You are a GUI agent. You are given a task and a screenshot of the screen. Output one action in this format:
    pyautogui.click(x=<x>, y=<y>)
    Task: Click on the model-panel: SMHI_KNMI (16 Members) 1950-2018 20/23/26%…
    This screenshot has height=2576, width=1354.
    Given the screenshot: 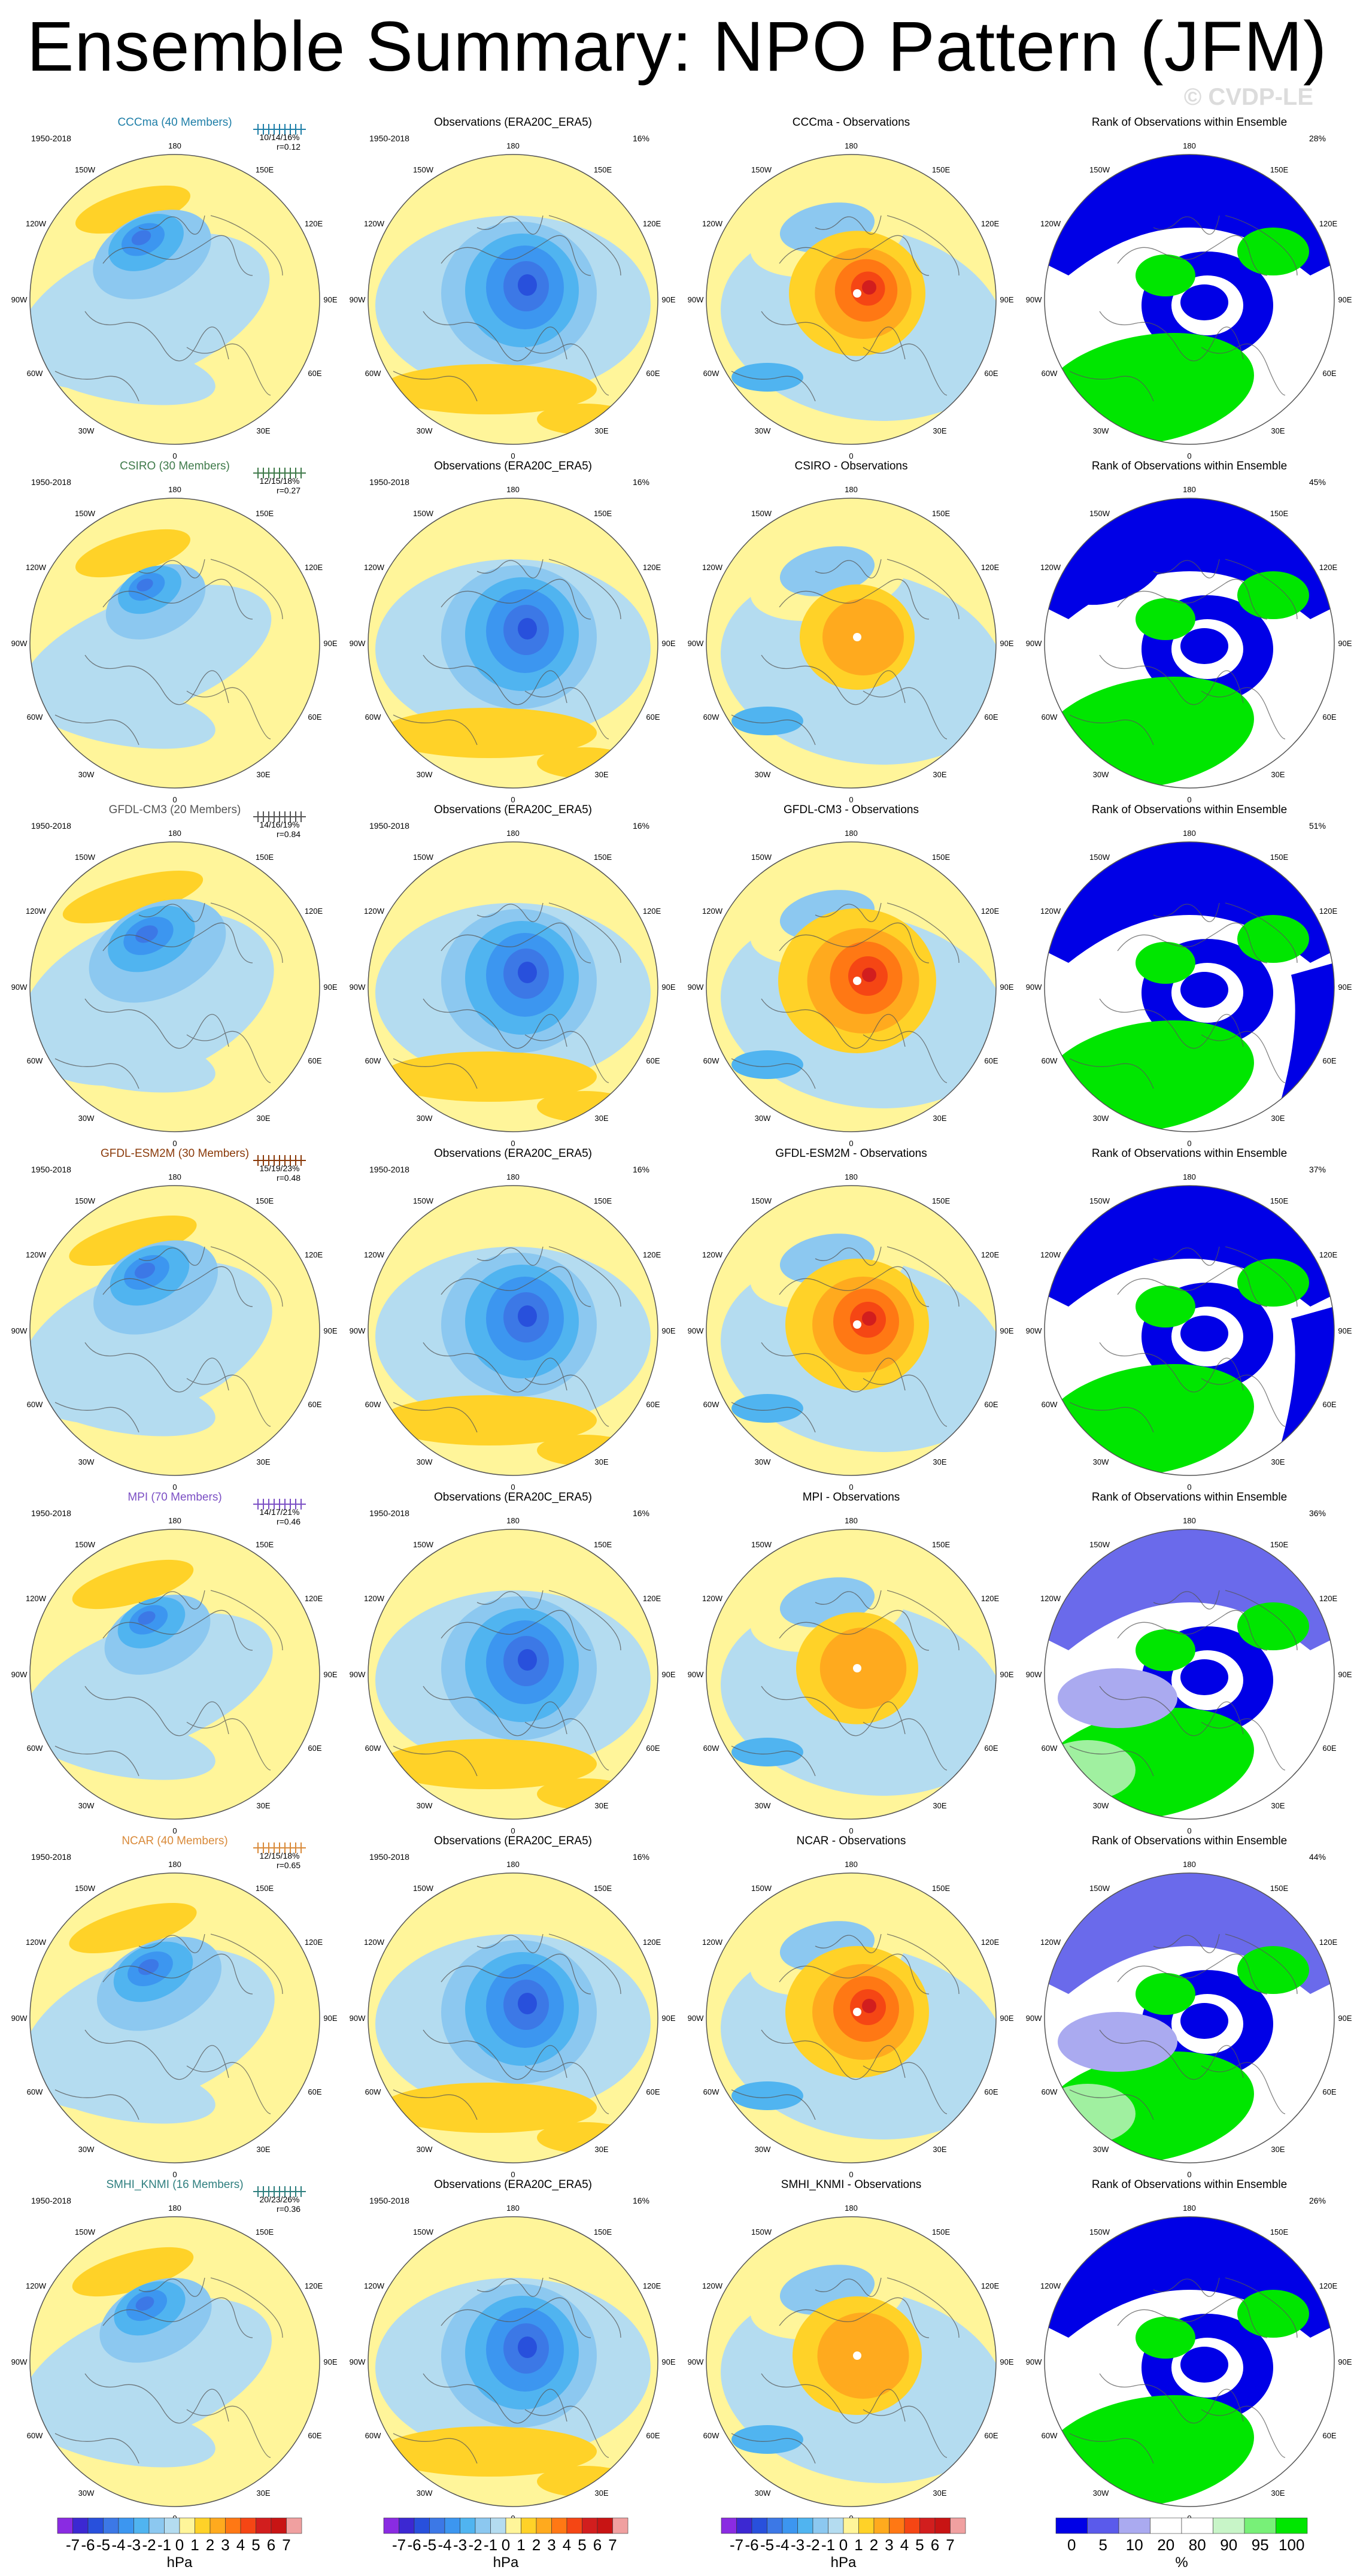 What is the action you would take?
    pyautogui.click(x=174, y=2350)
    